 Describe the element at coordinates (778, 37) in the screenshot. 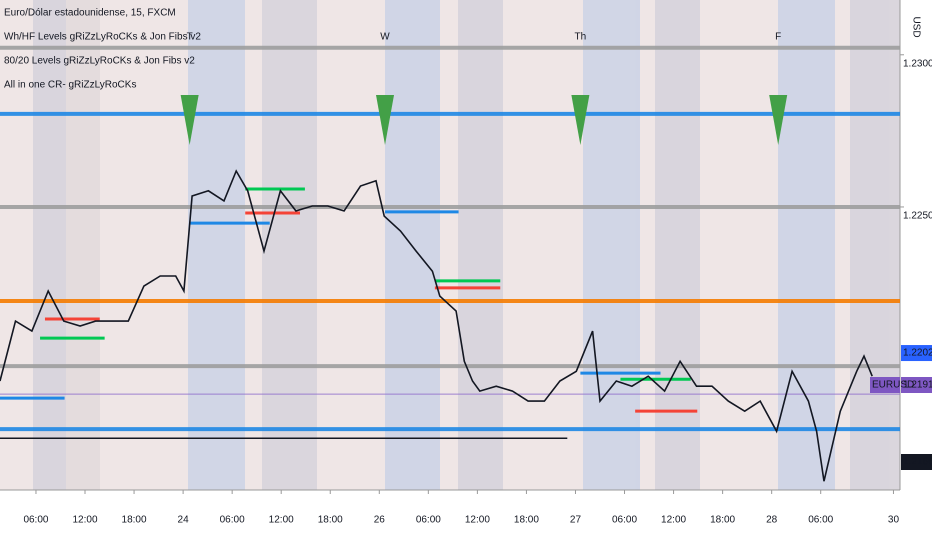

I see `day-label: F` at that location.